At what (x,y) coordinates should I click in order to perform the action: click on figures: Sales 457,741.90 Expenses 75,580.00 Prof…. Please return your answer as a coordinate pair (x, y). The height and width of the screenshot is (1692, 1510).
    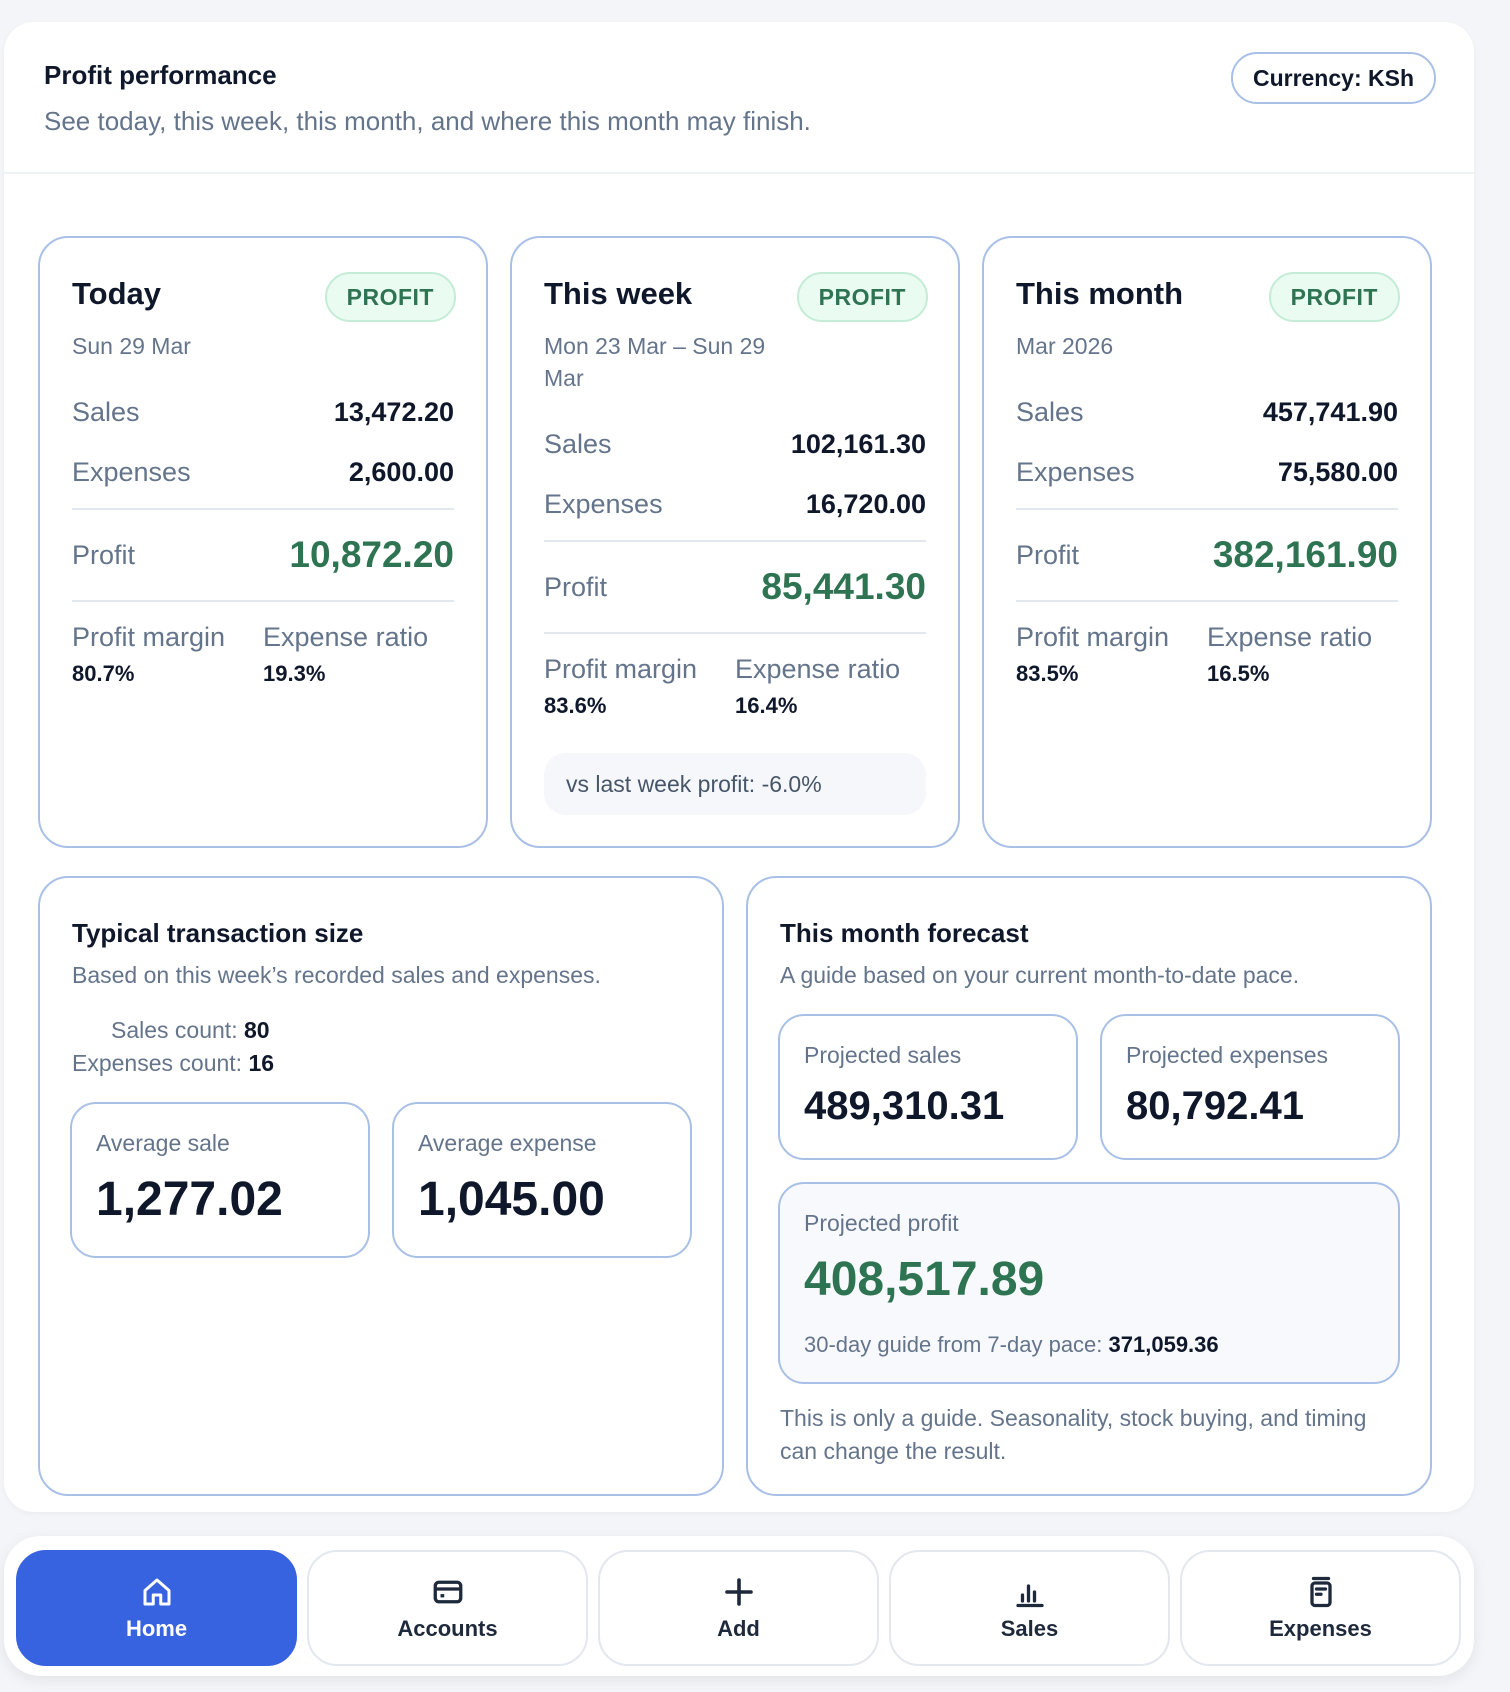
    Looking at the image, I should click on (1207, 534).